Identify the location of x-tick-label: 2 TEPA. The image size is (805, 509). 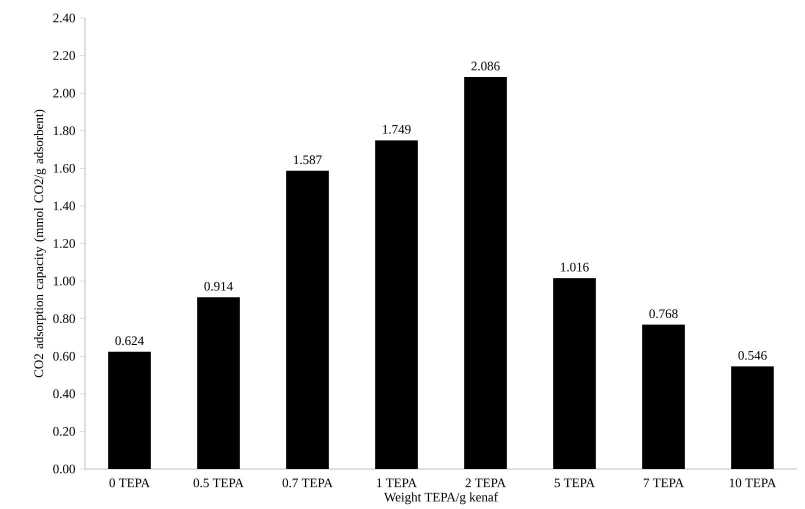
(486, 483).